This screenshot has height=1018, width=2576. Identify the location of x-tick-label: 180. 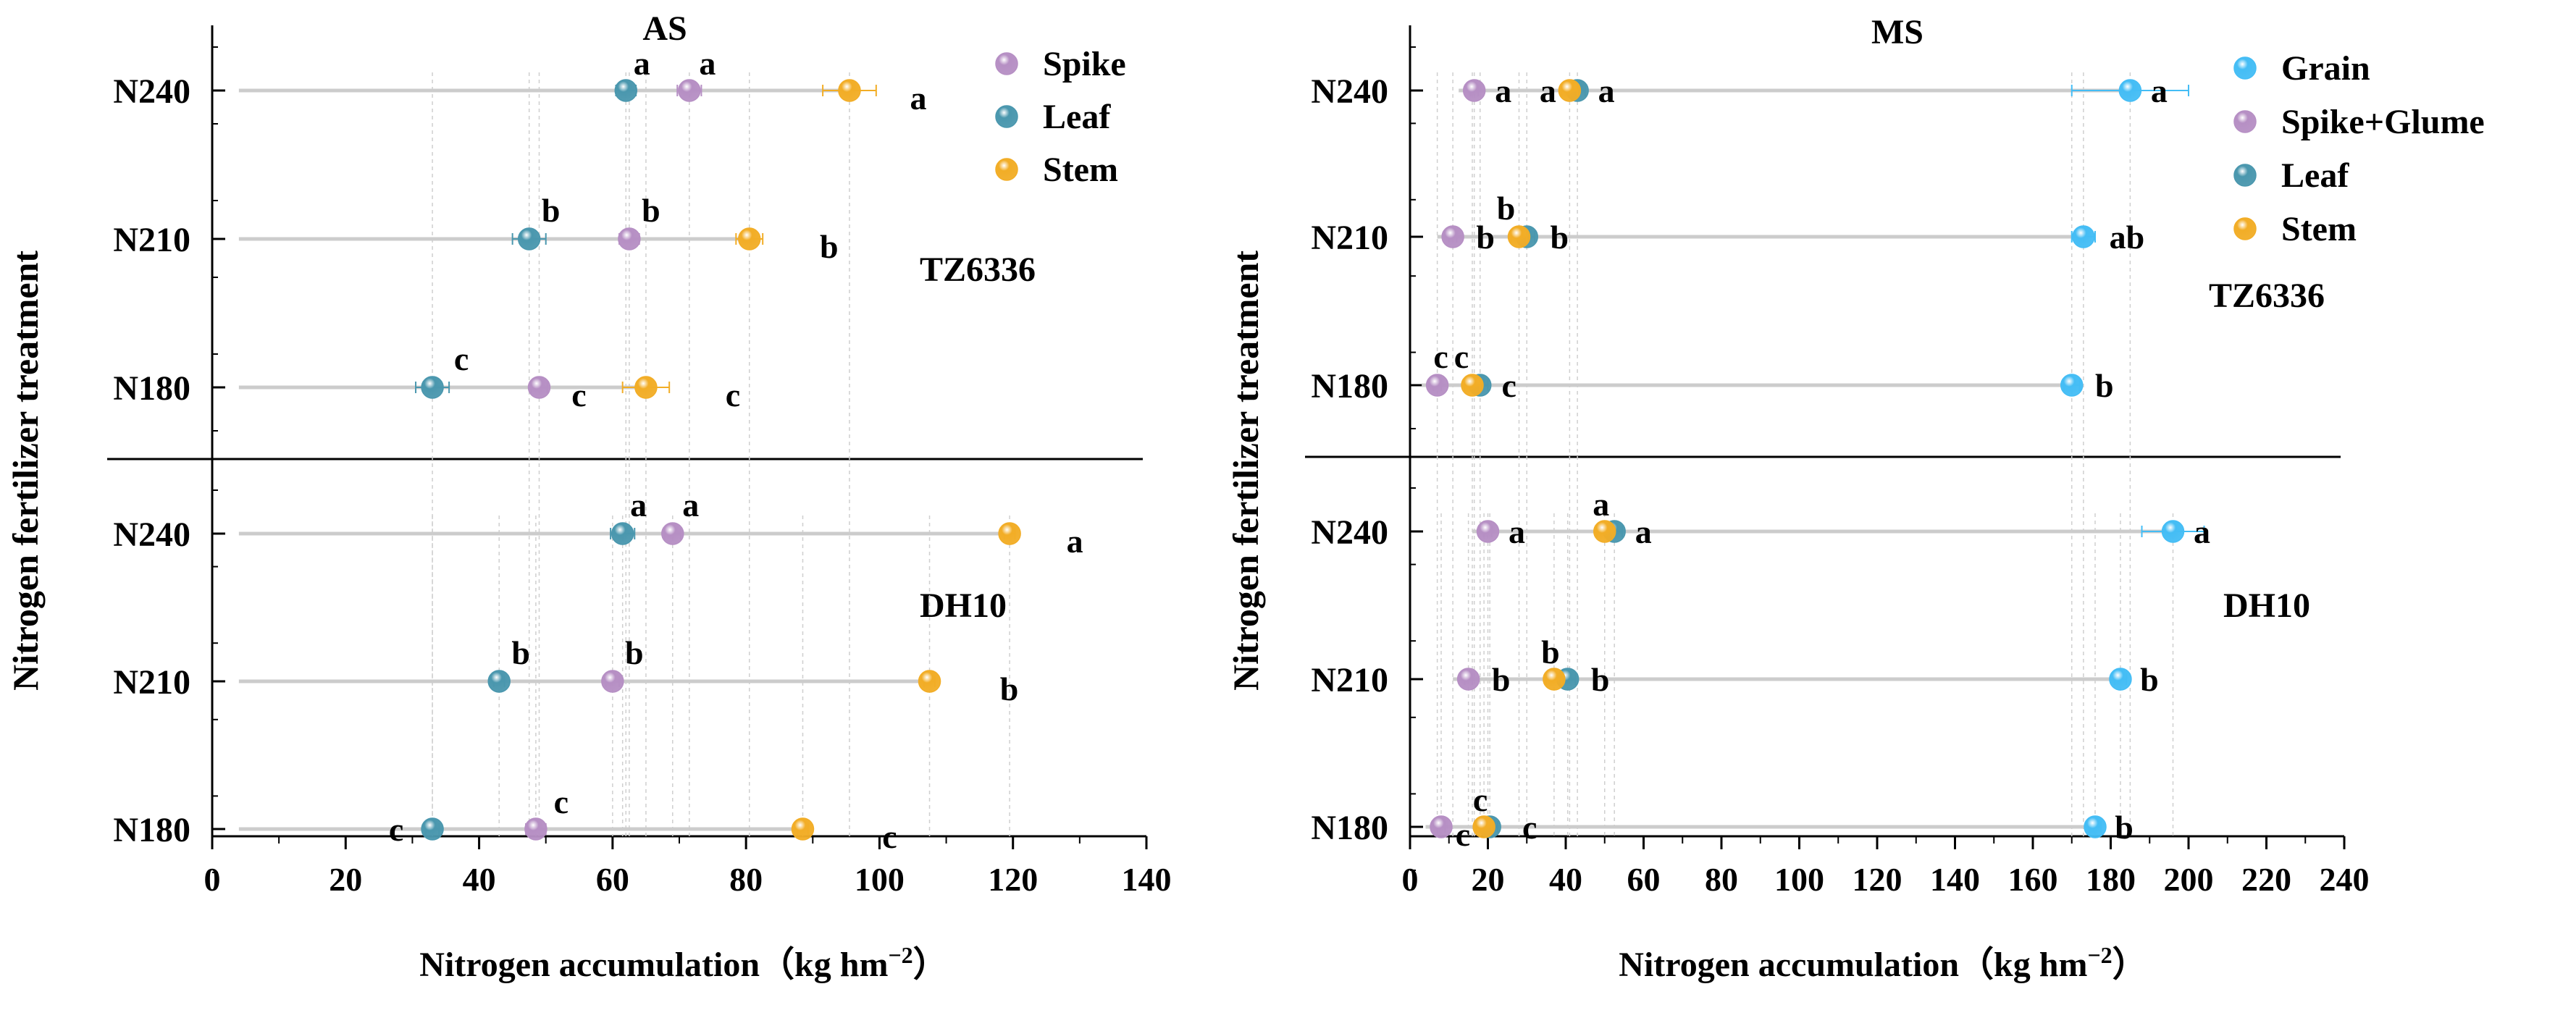
(2111, 879).